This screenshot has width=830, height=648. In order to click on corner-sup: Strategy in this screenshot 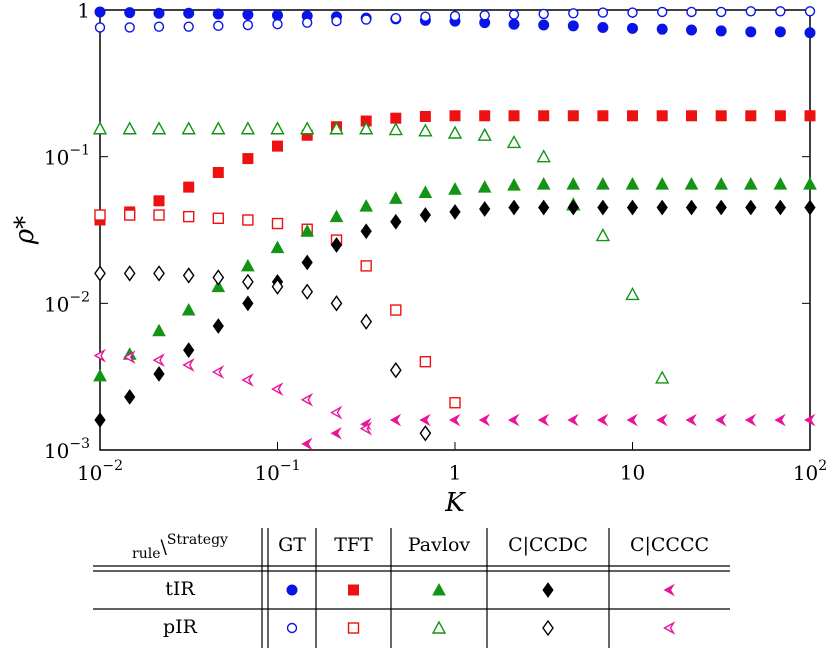, I will do `click(197, 540)`.